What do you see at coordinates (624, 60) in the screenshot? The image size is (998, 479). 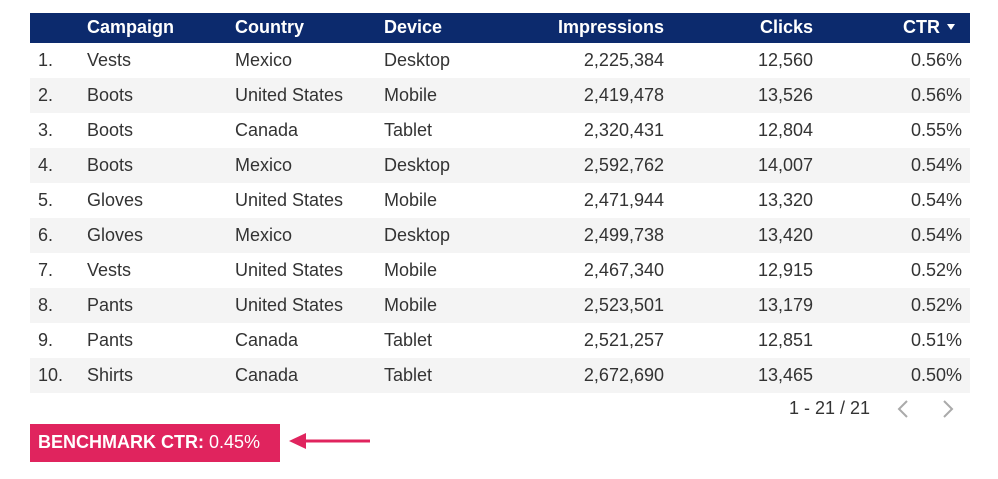 I see `cell: 2,225,384` at bounding box center [624, 60].